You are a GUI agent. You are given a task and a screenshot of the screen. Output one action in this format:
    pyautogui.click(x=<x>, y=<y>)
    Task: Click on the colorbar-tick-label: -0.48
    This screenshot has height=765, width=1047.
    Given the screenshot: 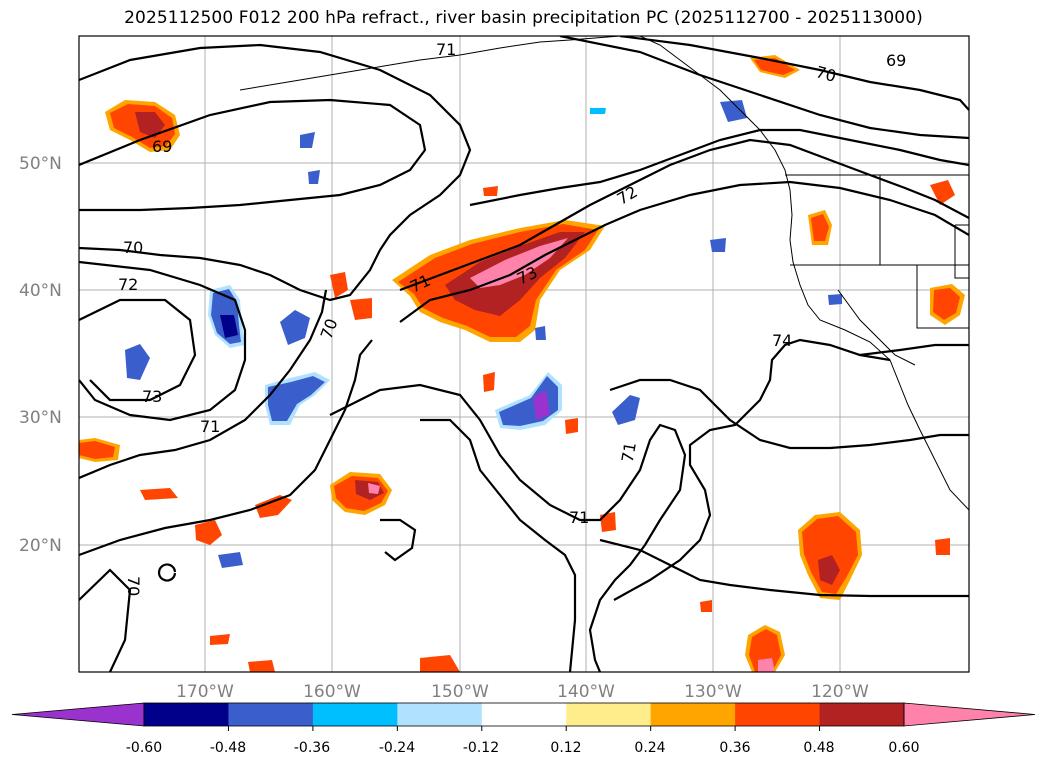 What is the action you would take?
    pyautogui.click(x=228, y=748)
    